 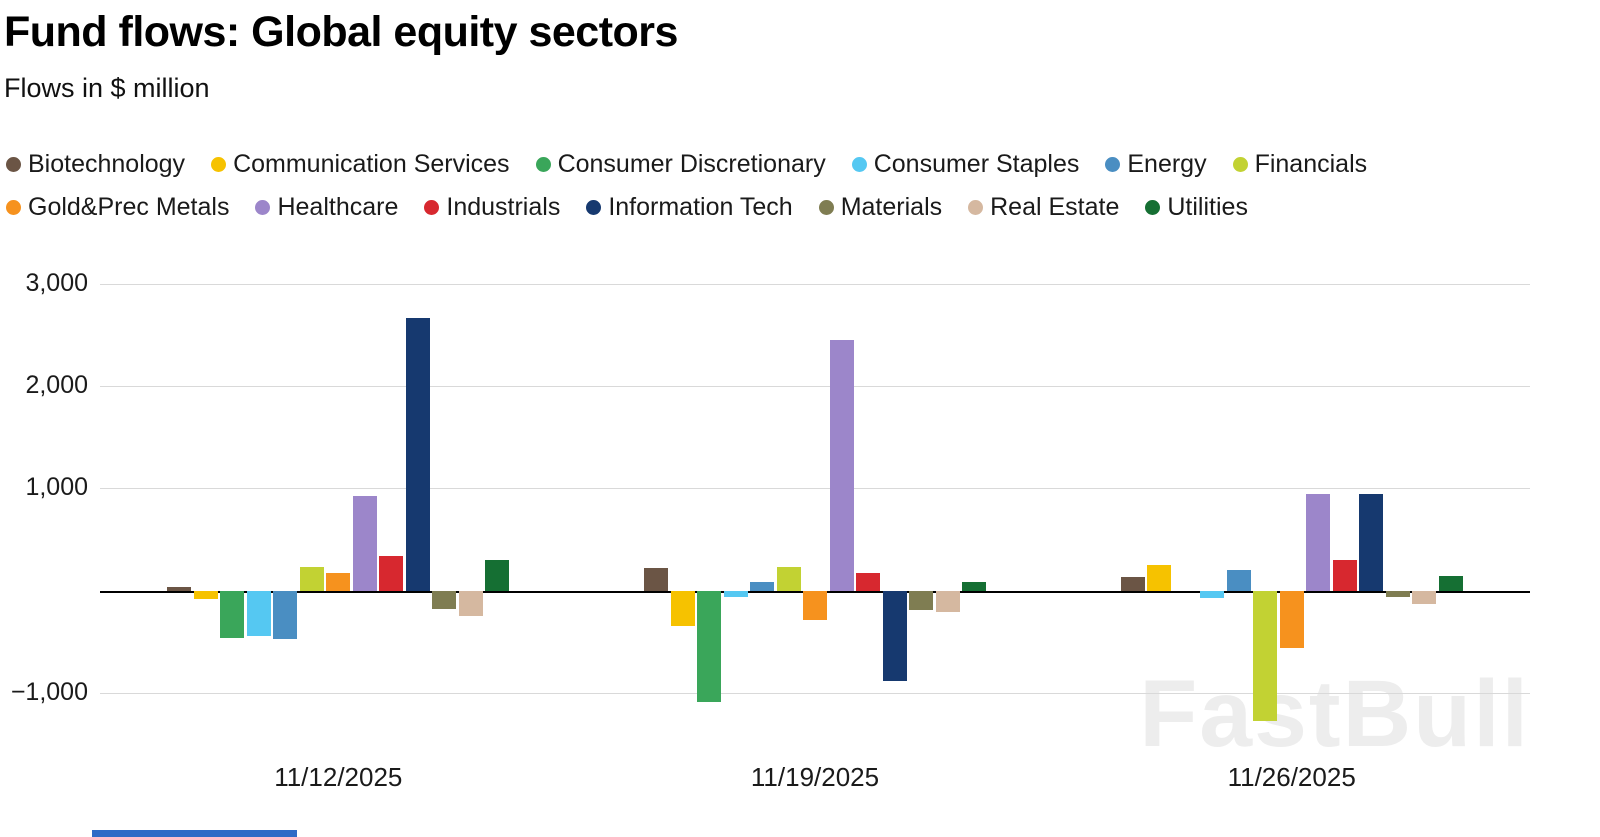 I want to click on legend-item-consumer-discretionary: Consumer Discretionary, so click(x=680, y=164).